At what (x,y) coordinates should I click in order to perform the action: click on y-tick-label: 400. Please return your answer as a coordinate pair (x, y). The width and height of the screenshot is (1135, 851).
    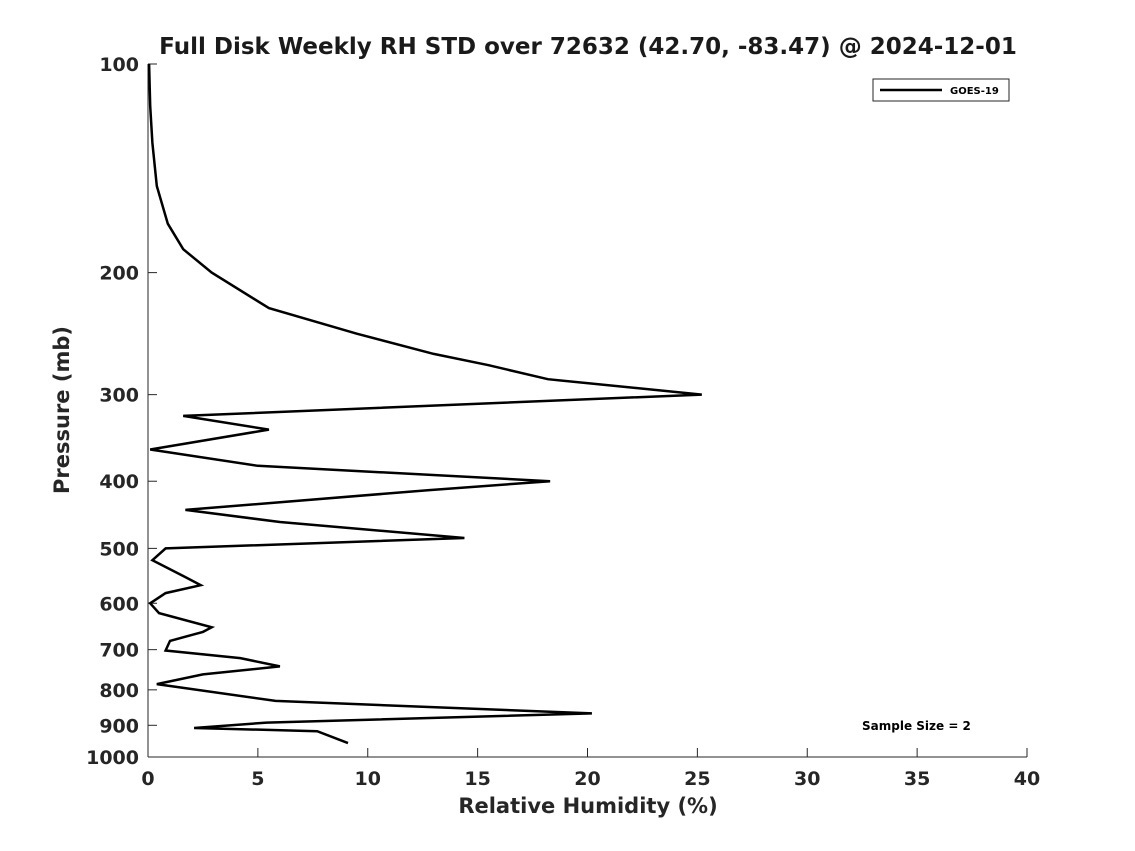
    Looking at the image, I should click on (119, 482).